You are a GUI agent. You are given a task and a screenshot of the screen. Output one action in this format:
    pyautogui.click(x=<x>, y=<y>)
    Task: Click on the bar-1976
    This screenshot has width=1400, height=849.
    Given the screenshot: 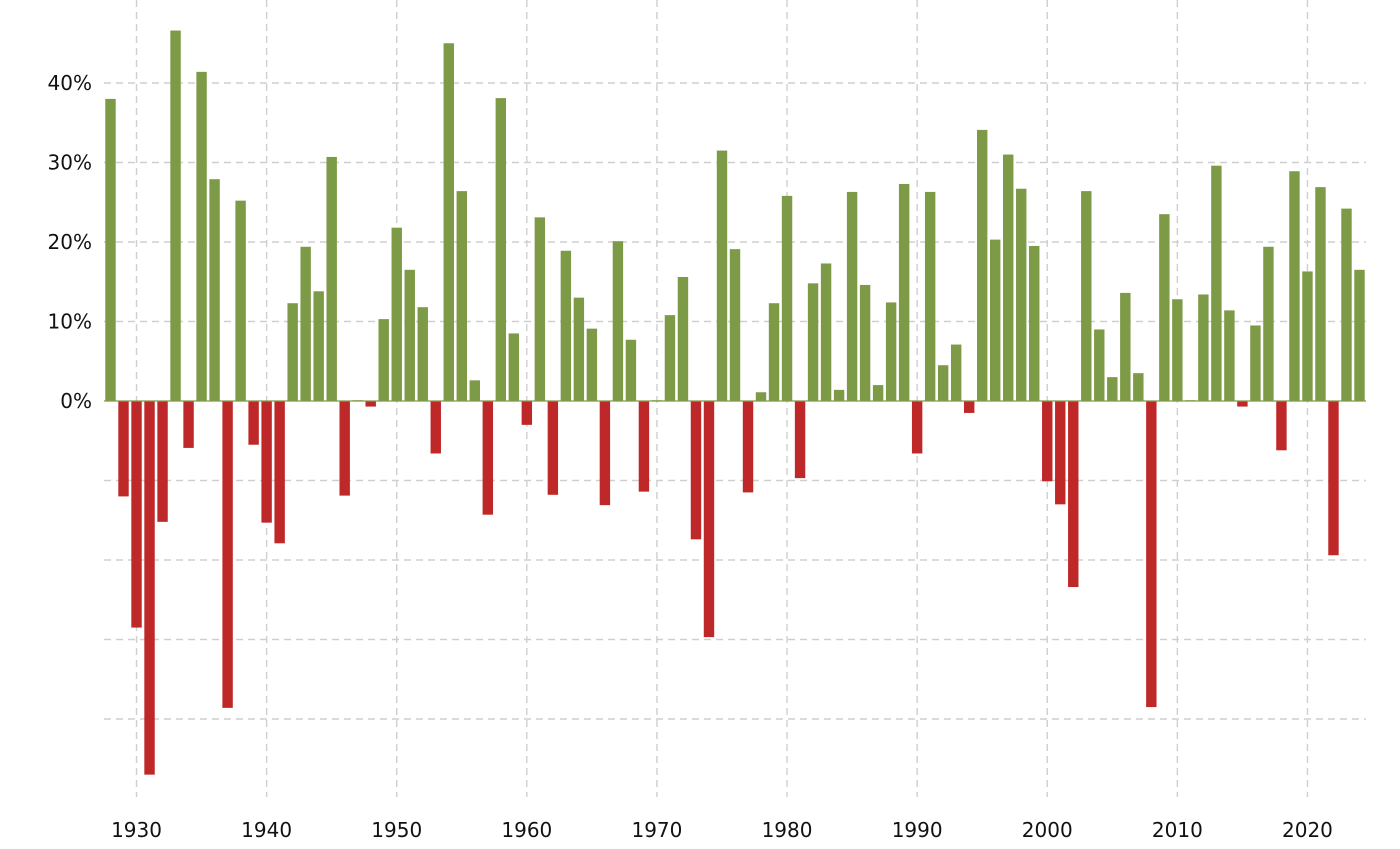 What is the action you would take?
    pyautogui.click(x=735, y=325)
    